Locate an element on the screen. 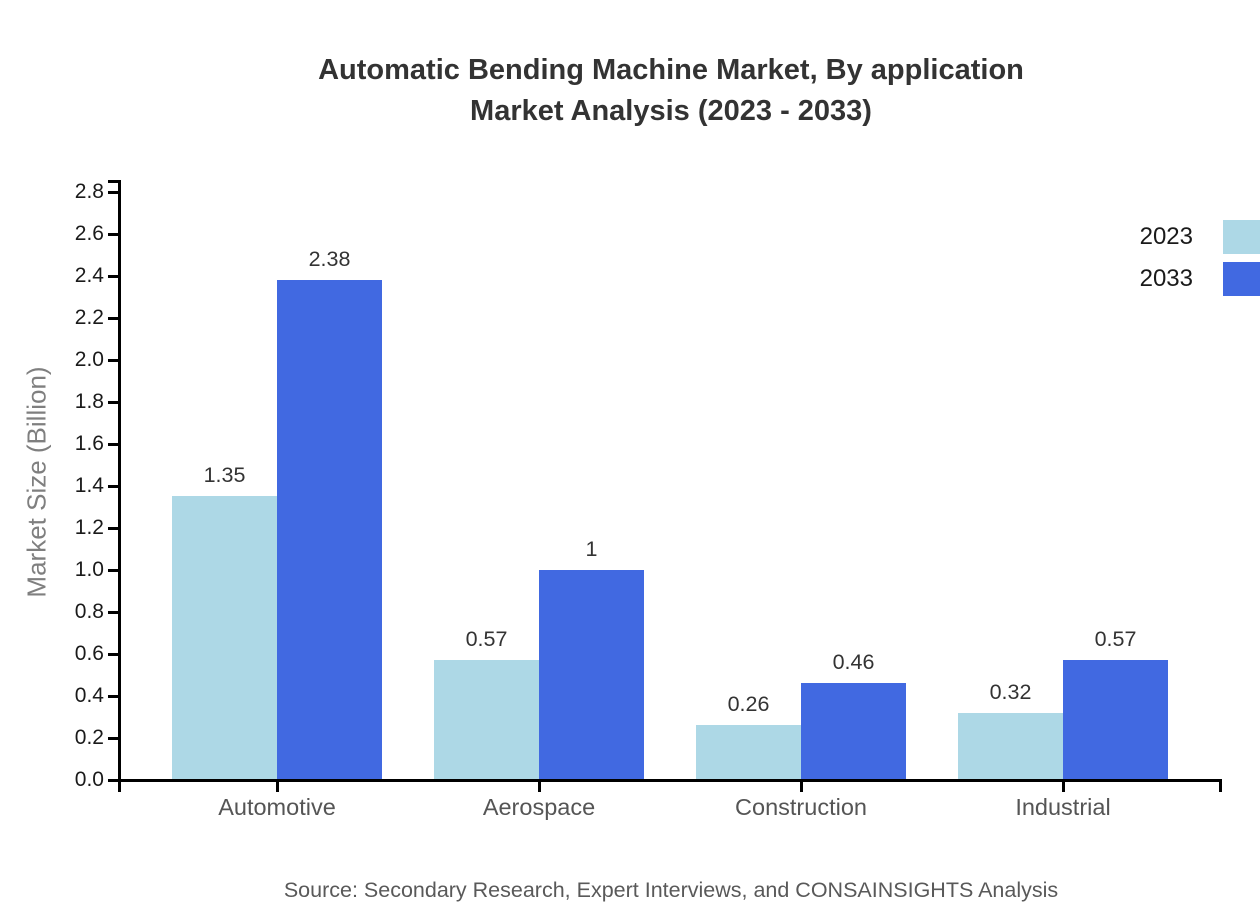 The height and width of the screenshot is (920, 1260). legend-swatch-2023 is located at coordinates (1241, 237).